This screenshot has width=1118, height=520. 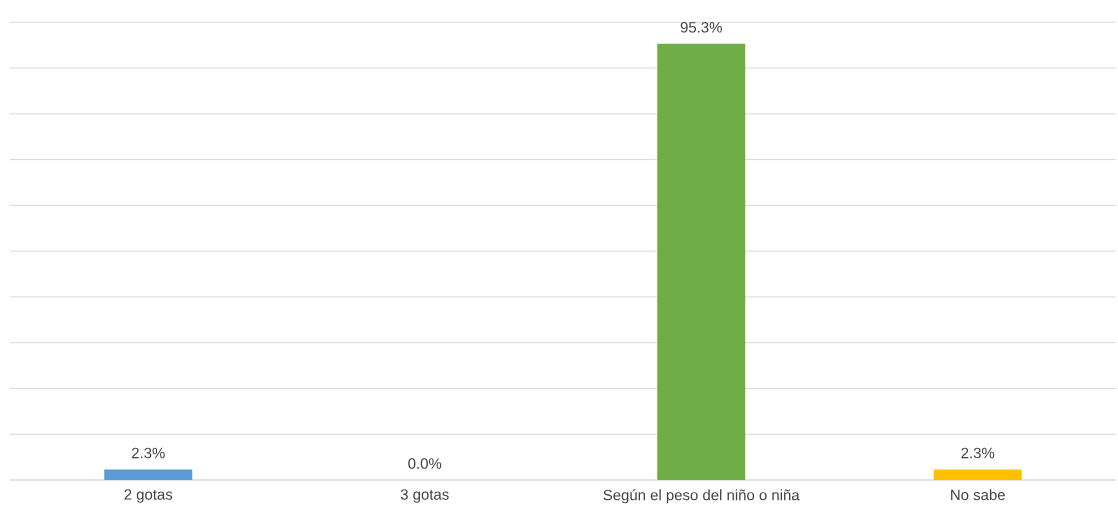 What do you see at coordinates (425, 463) in the screenshot?
I see `data-label: 0.0%` at bounding box center [425, 463].